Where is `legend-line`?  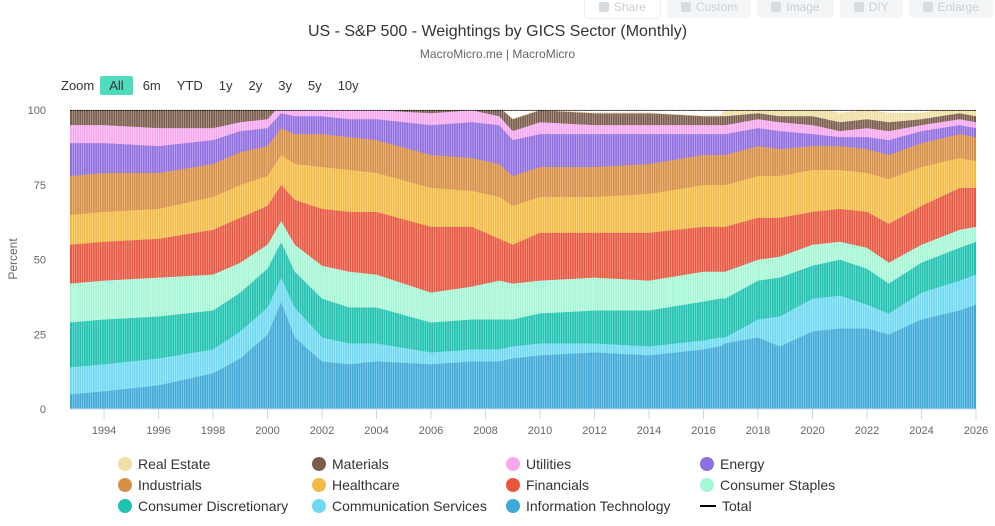 legend-line is located at coordinates (708, 505).